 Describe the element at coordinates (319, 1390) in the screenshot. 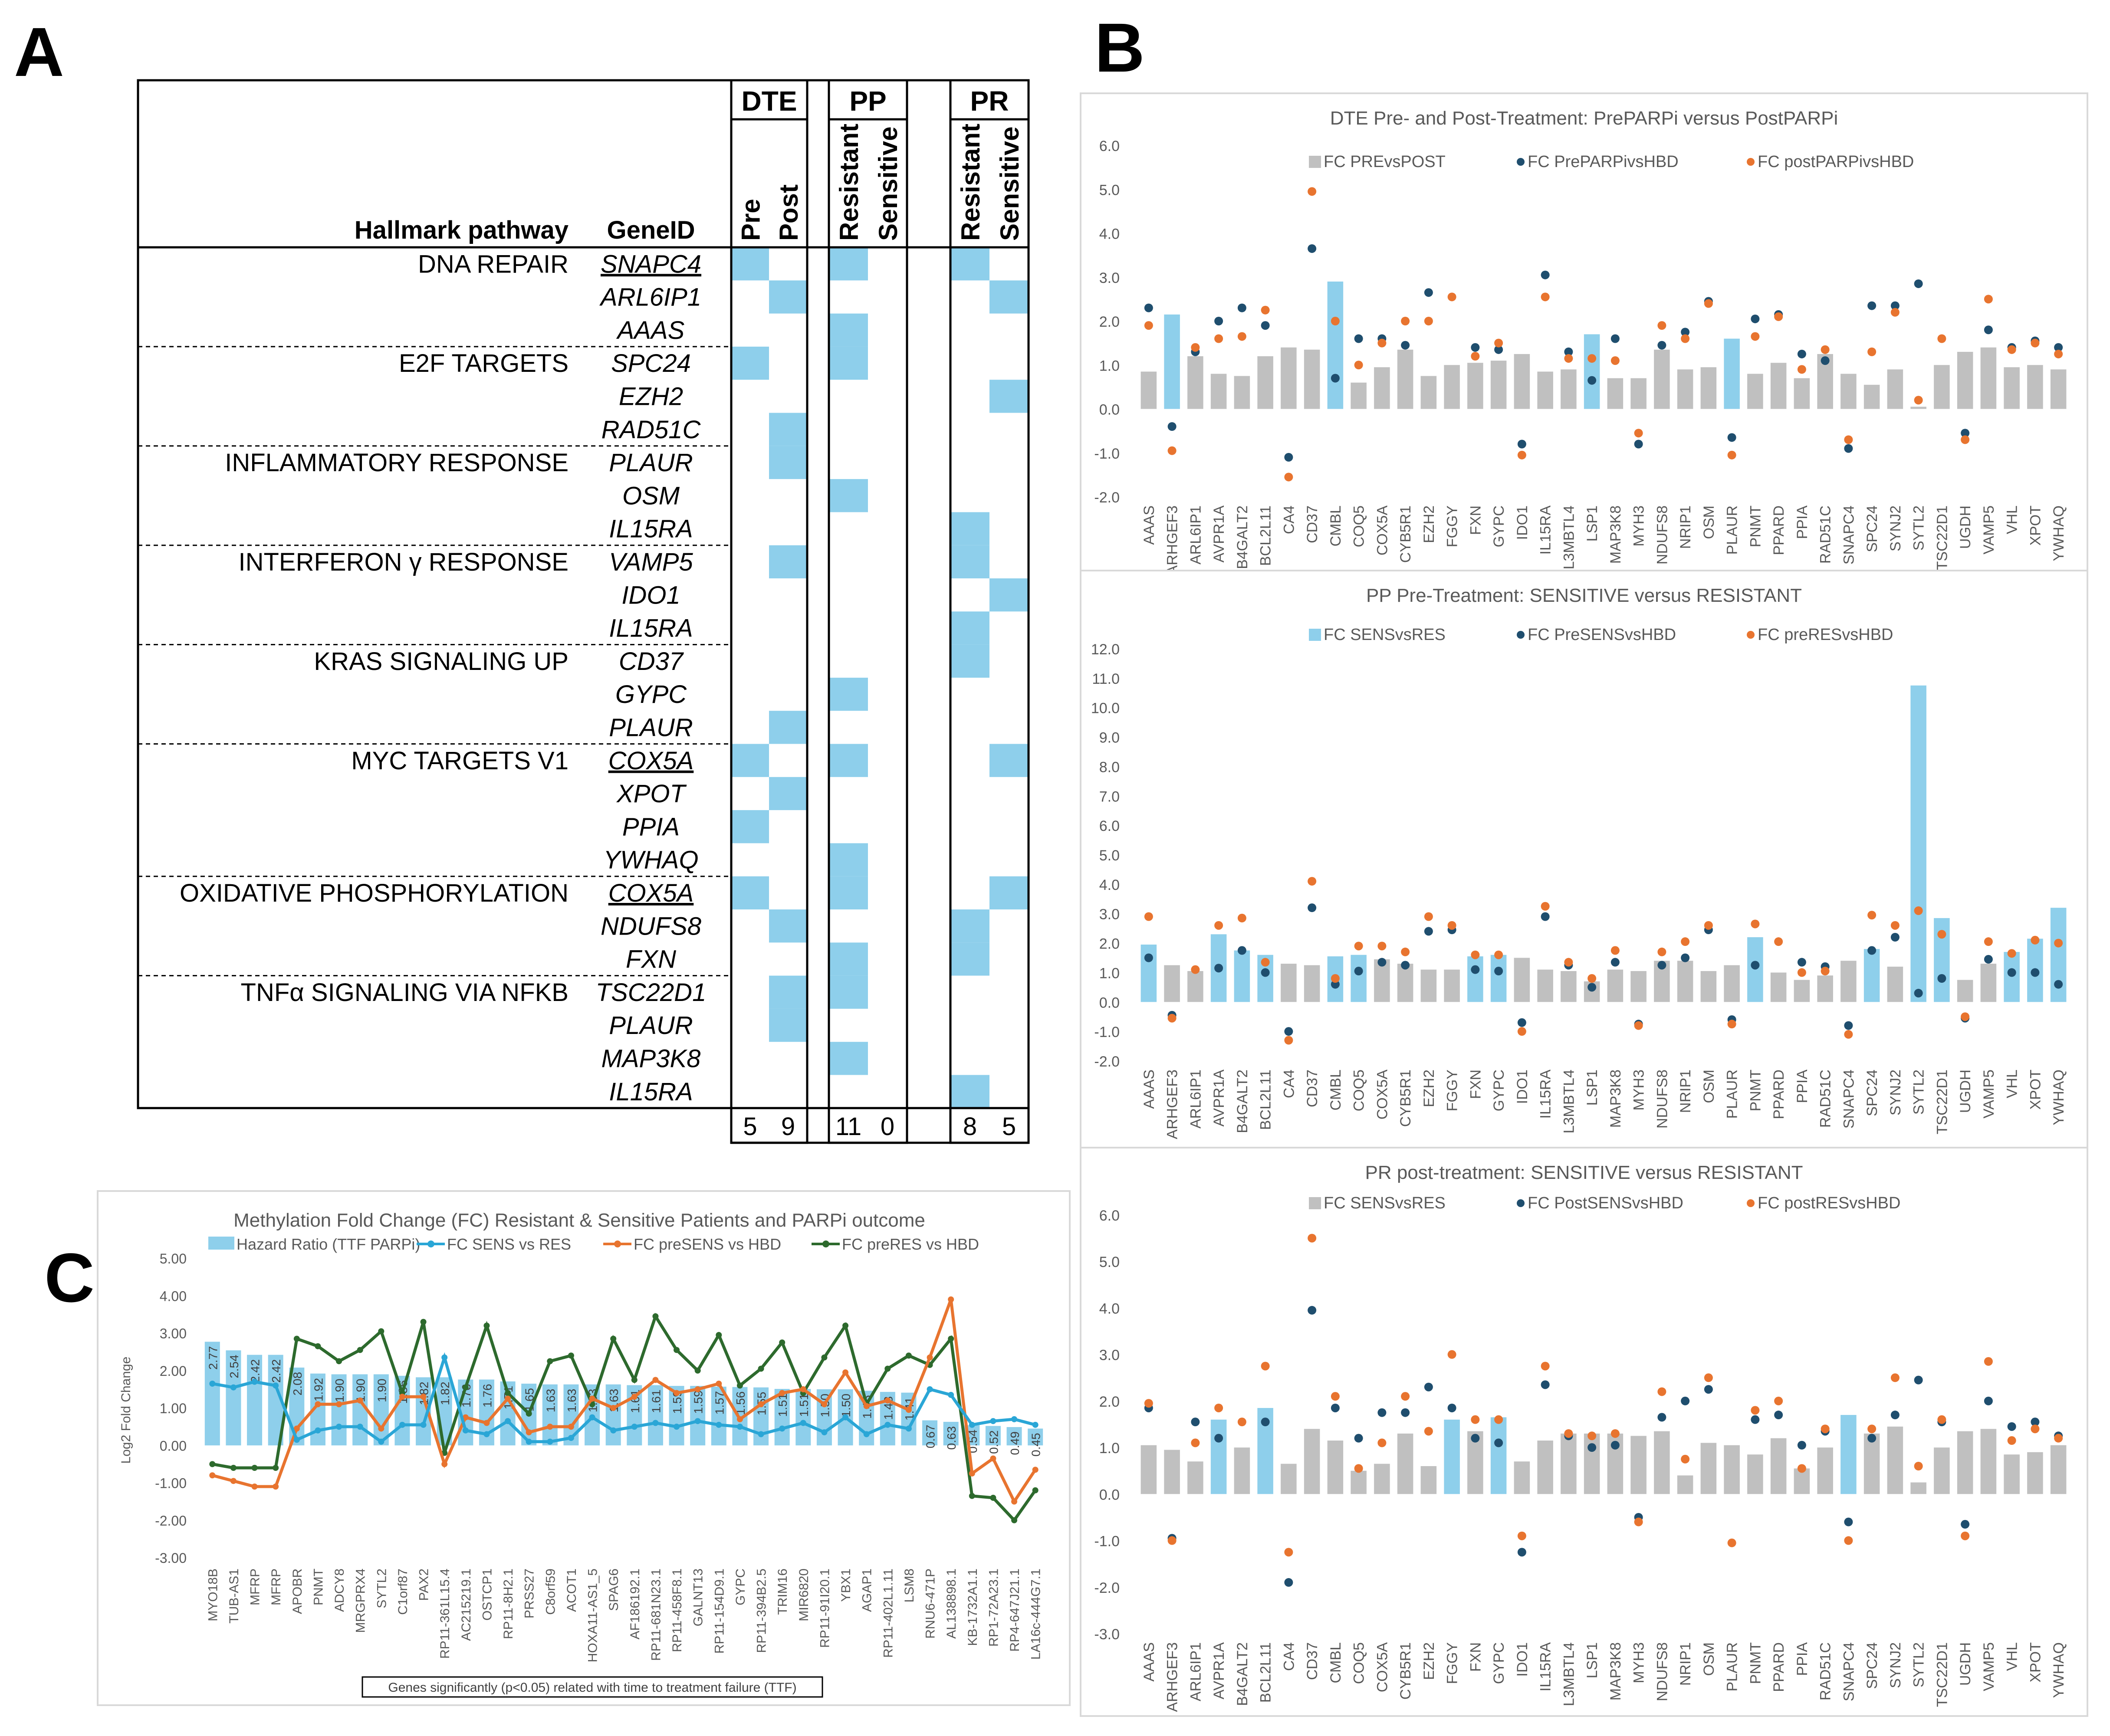

I see `hr-label: 1.92` at that location.